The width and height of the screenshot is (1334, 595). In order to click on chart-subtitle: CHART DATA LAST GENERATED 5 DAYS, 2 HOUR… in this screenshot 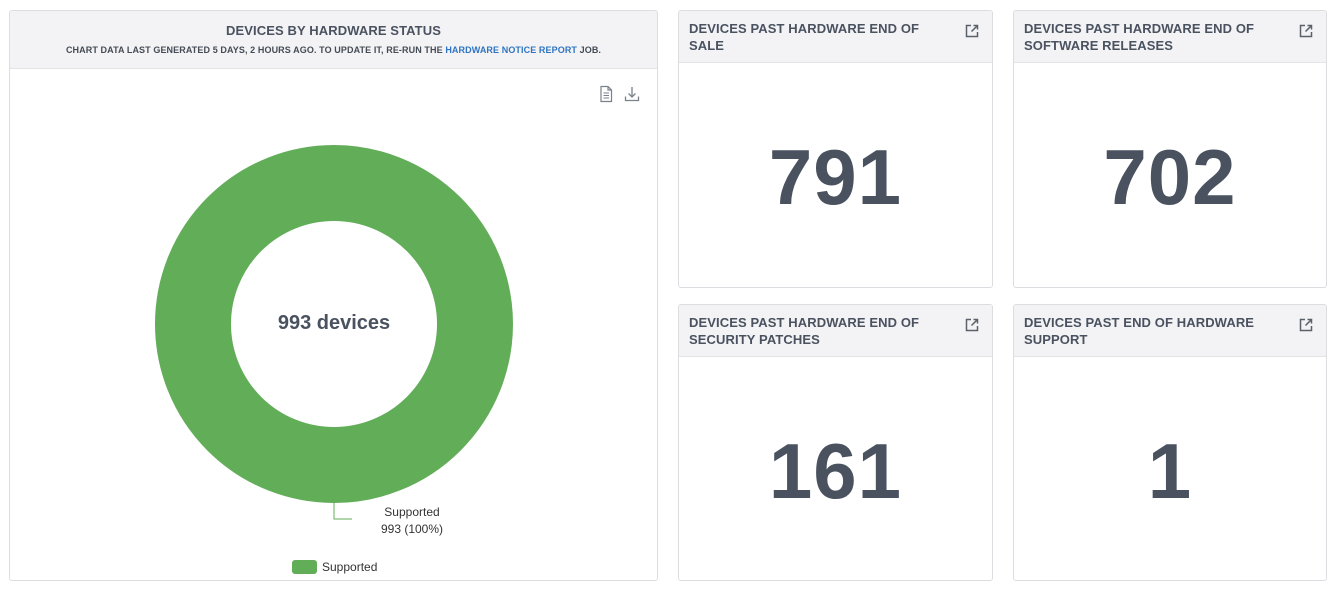, I will do `click(333, 50)`.